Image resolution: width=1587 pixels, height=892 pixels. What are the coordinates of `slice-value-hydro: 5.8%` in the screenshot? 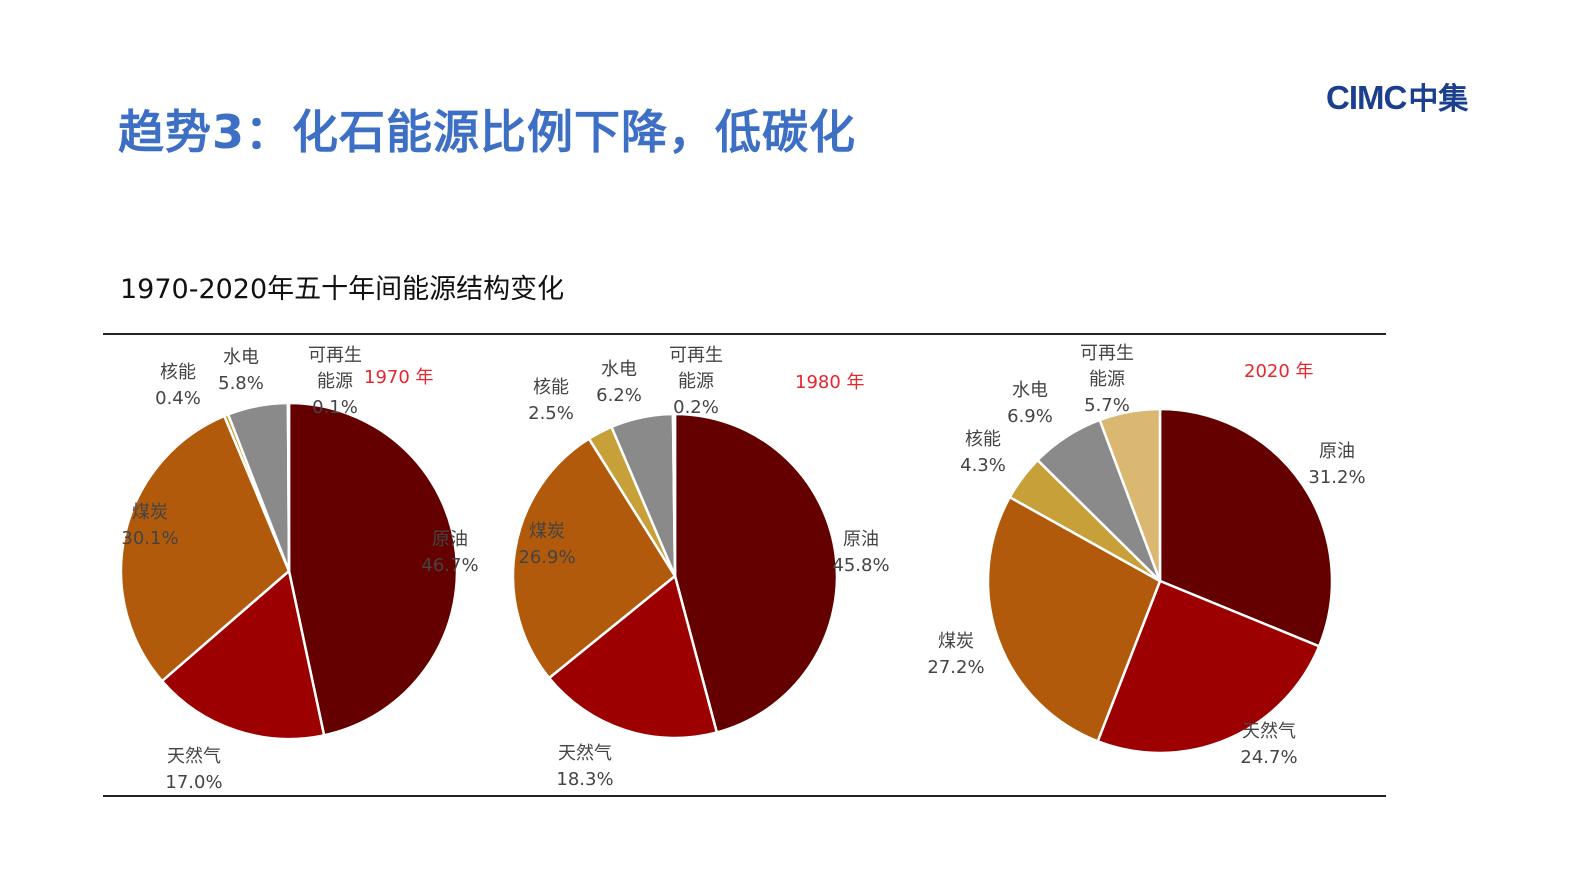 It's located at (241, 383).